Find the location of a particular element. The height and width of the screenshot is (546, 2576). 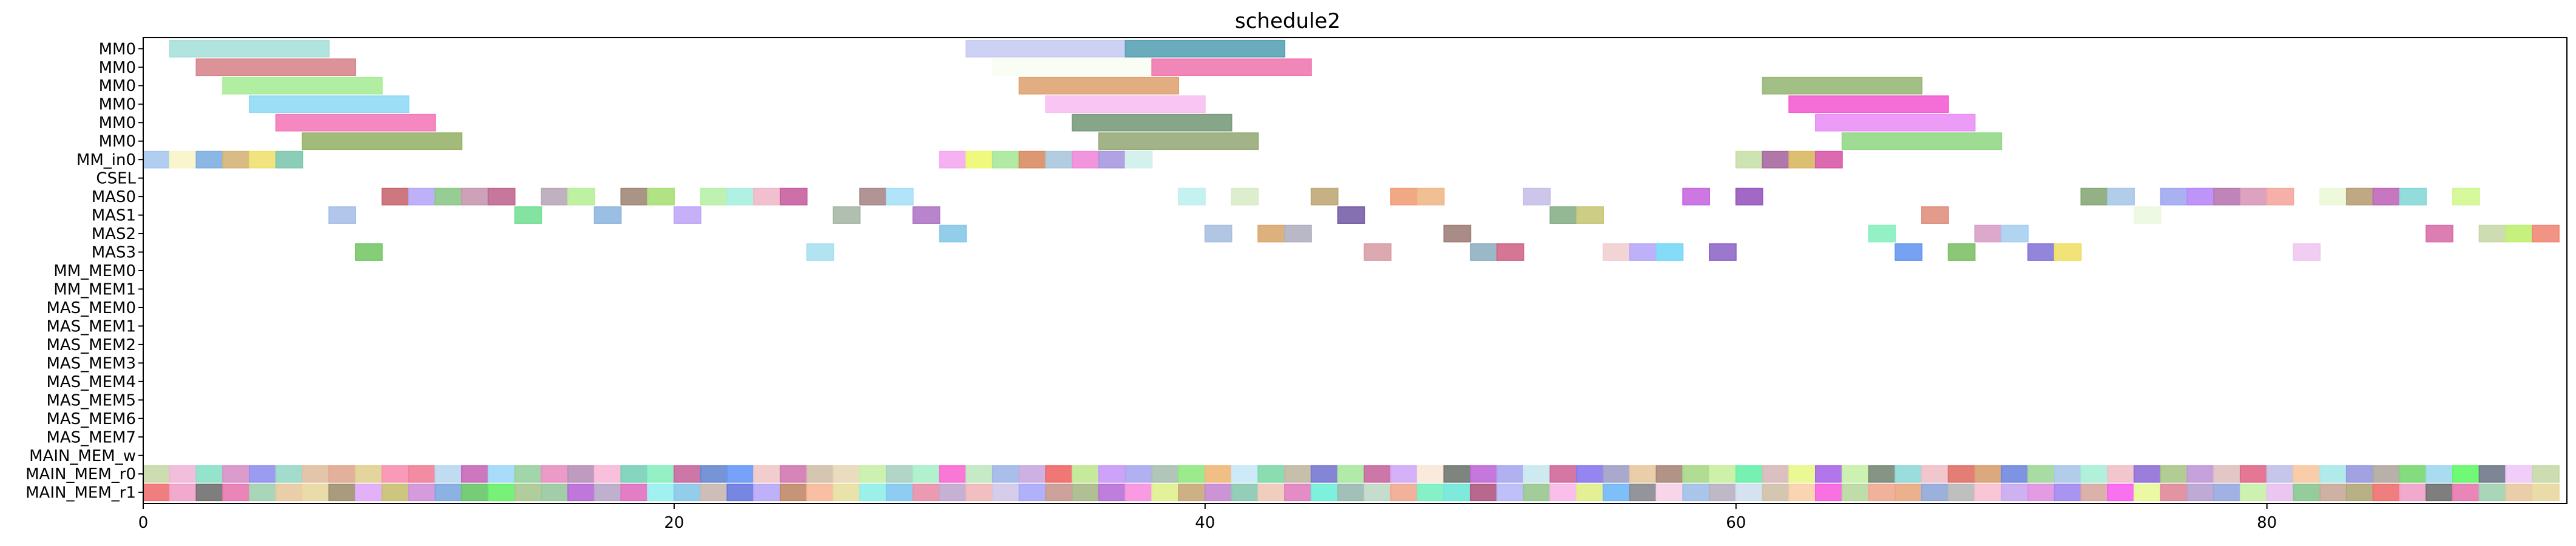

y-tick-label: MAIN_MEM_w is located at coordinates (82, 456).